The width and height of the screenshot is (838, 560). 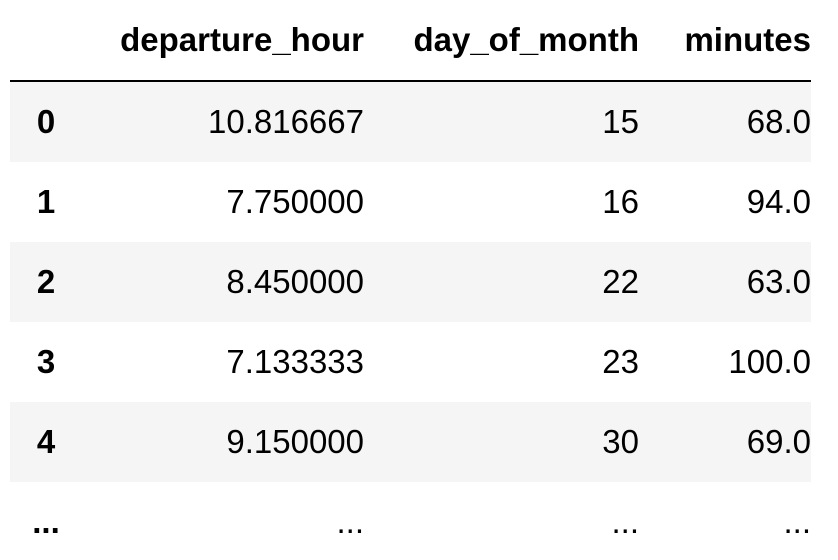 I want to click on row-index: 1, so click(x=46, y=201).